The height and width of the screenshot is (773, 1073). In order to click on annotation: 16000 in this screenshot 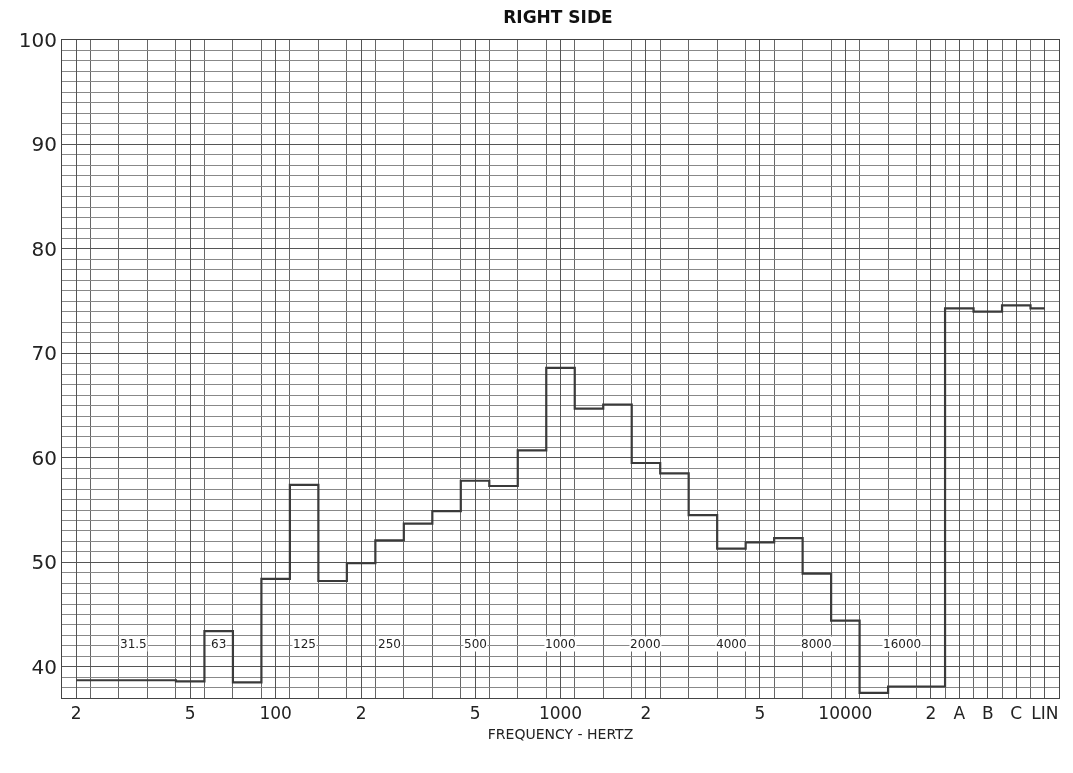, I will do `click(902, 644)`.